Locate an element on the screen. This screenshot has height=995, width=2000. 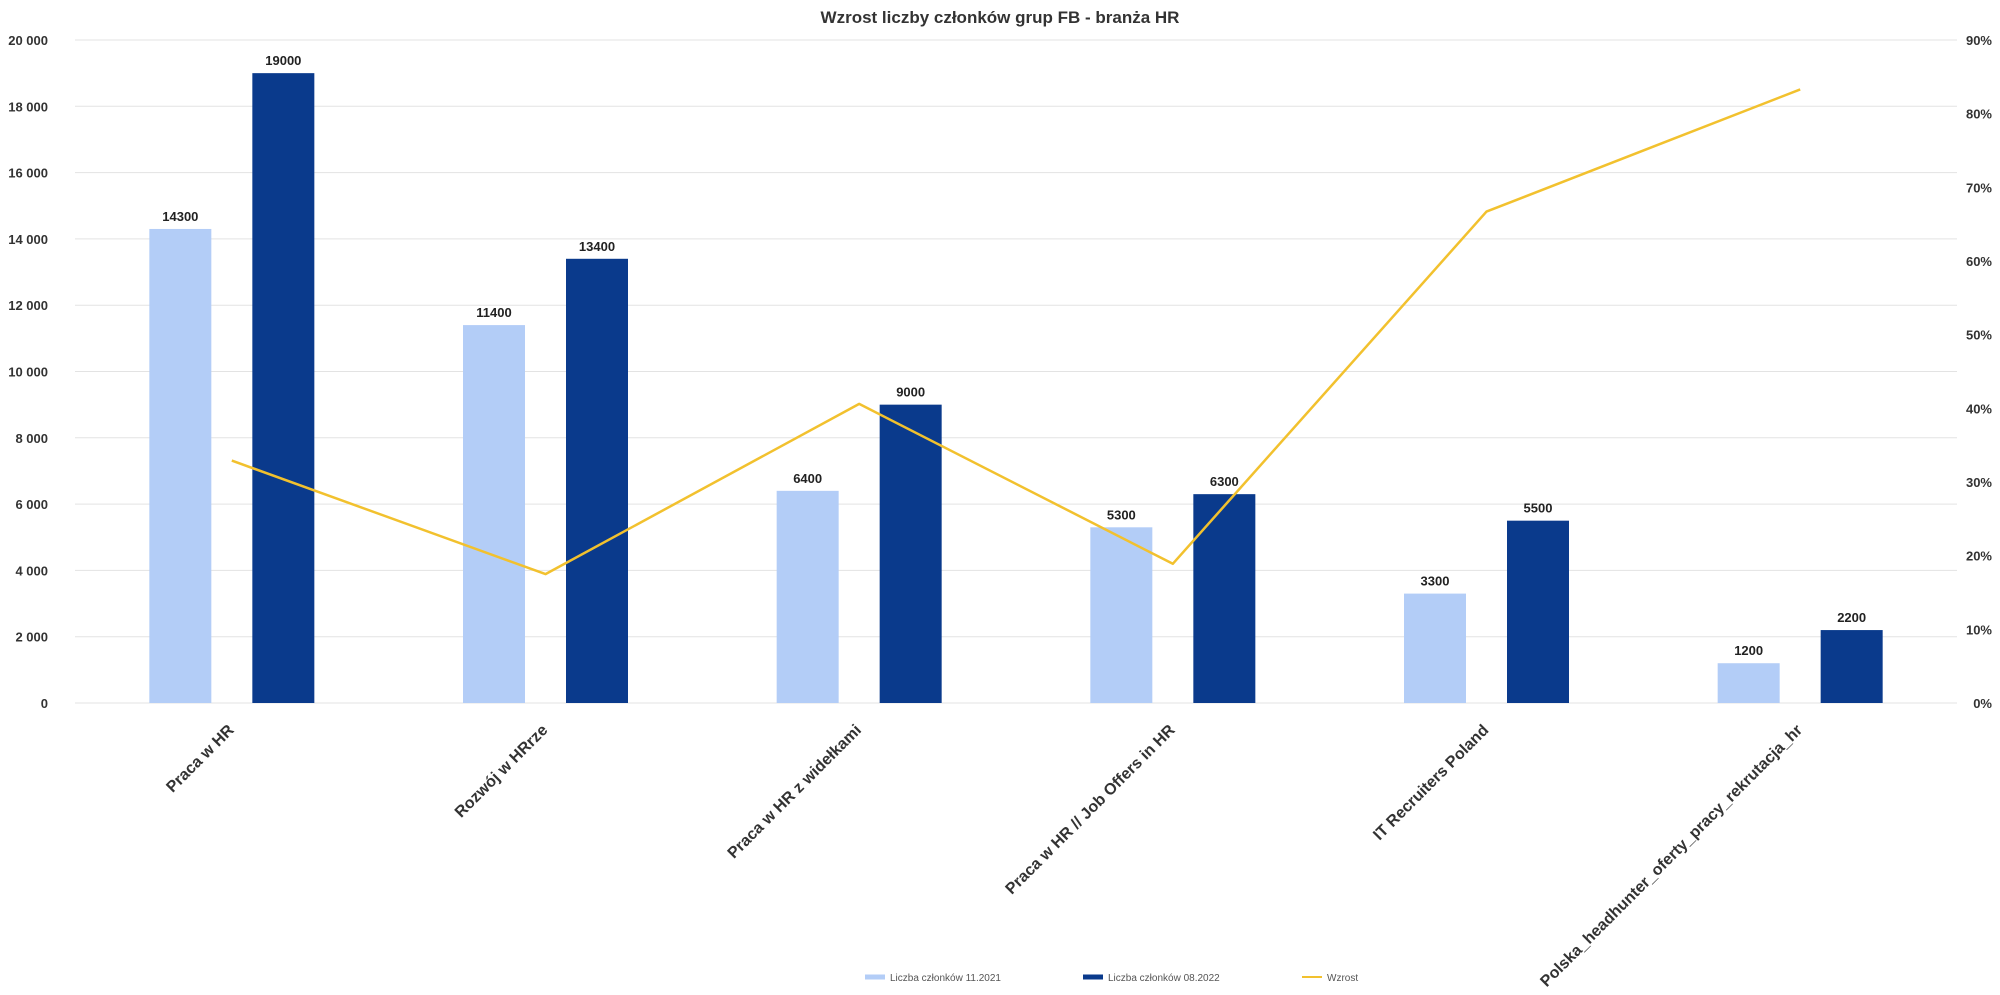
y-tick-label-right: 10% is located at coordinates (1979, 629).